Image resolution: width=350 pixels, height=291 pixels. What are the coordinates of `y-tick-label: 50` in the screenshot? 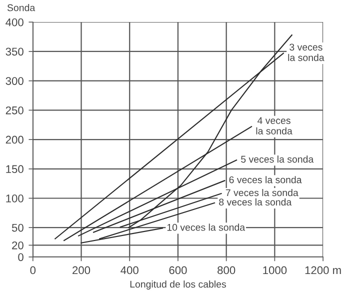 It's located at (18, 228).